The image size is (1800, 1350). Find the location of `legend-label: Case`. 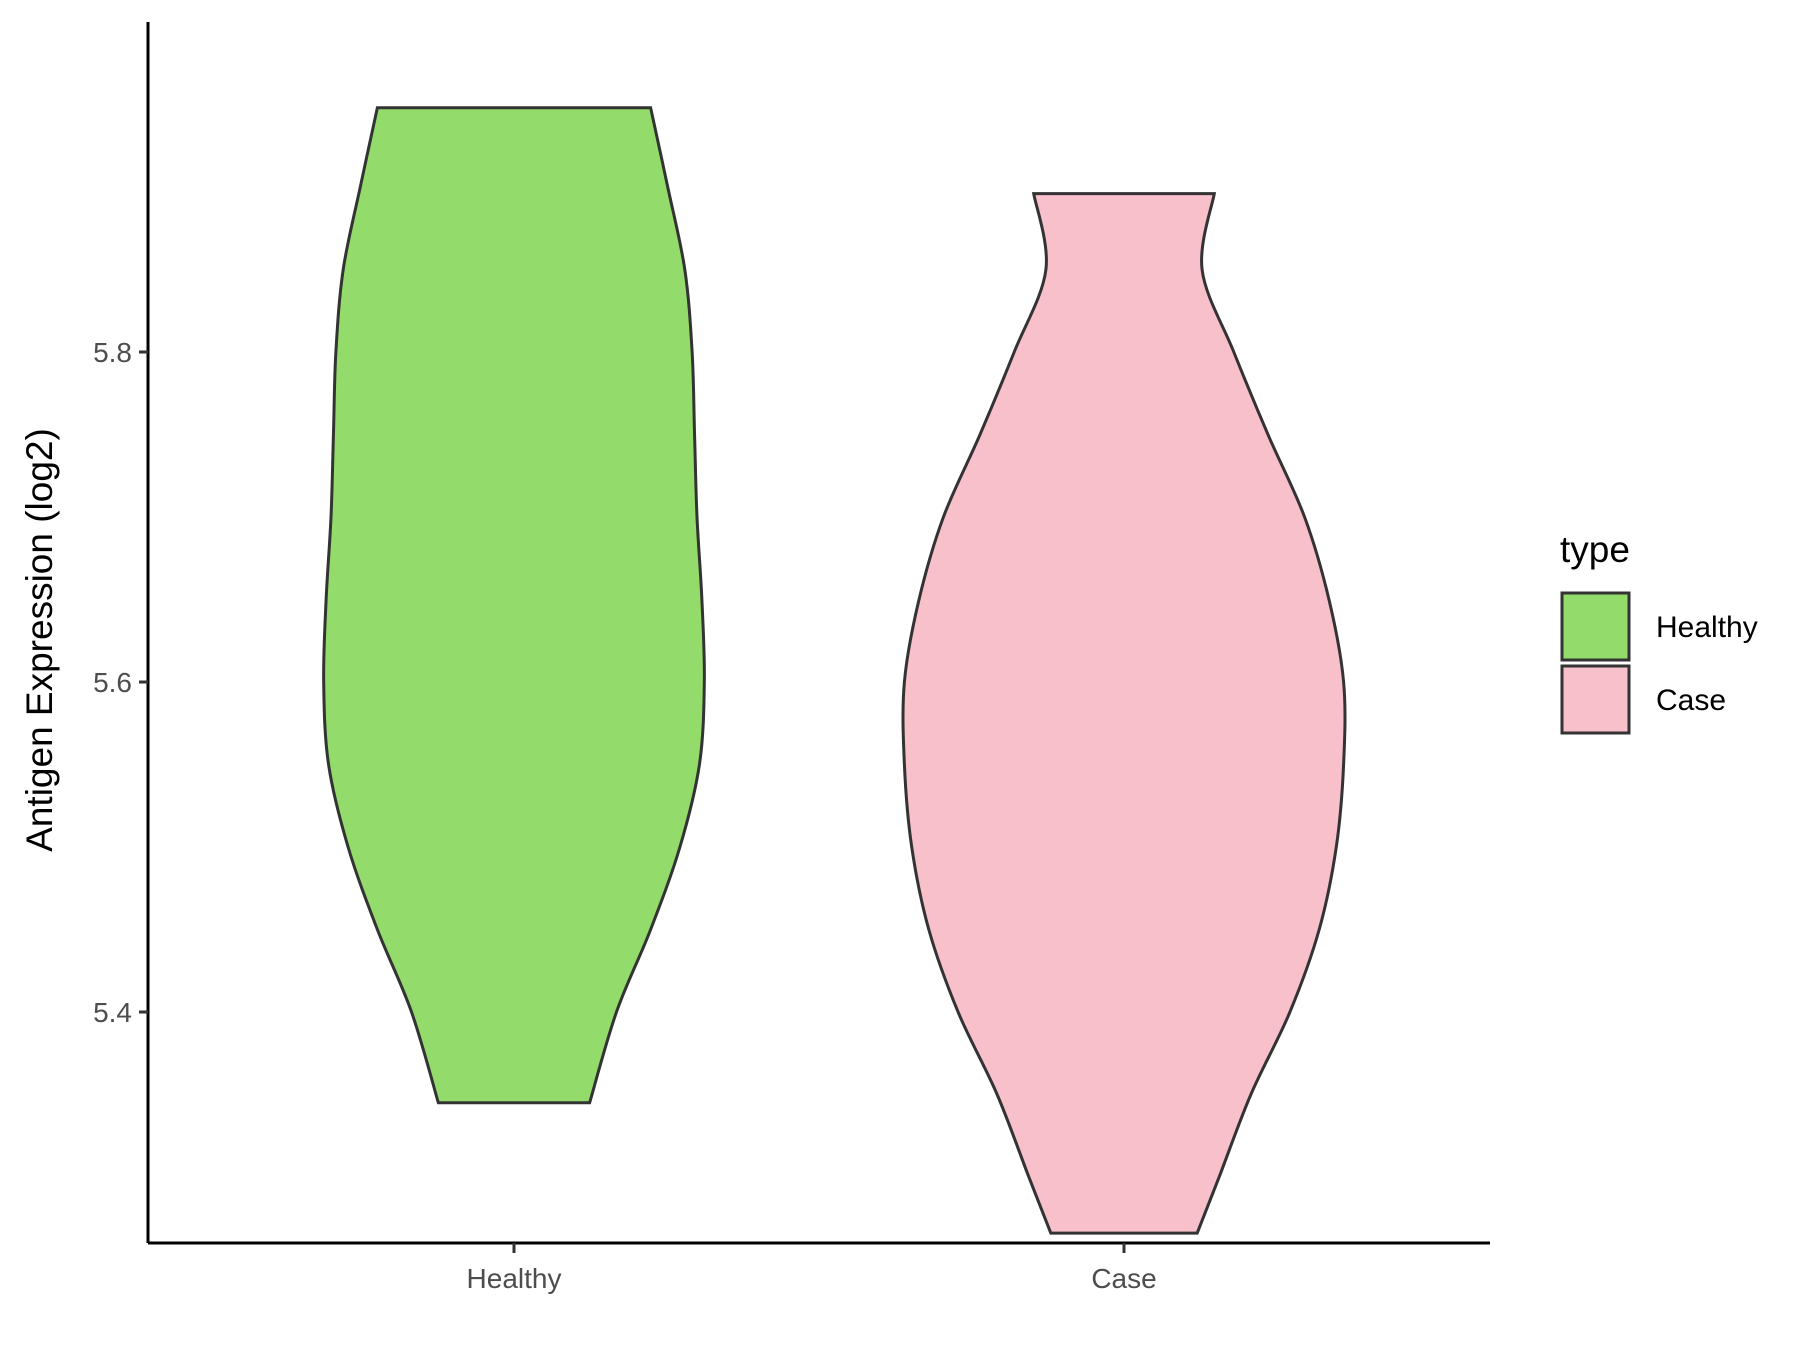

legend-label: Case is located at coordinates (1691, 700).